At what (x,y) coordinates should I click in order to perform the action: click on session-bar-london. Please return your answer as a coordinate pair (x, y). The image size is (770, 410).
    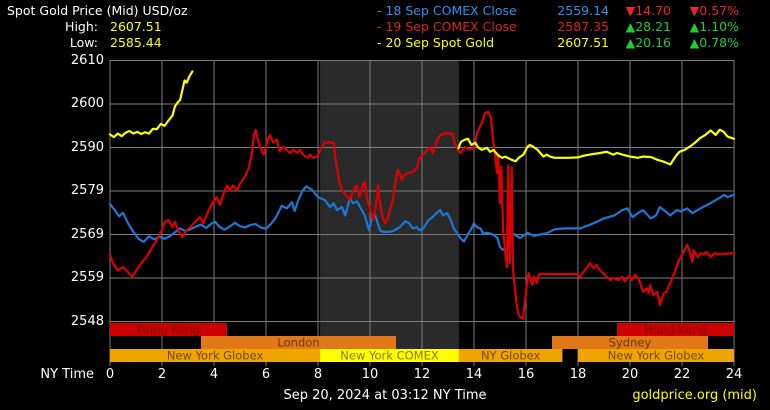
    Looking at the image, I should click on (298, 342).